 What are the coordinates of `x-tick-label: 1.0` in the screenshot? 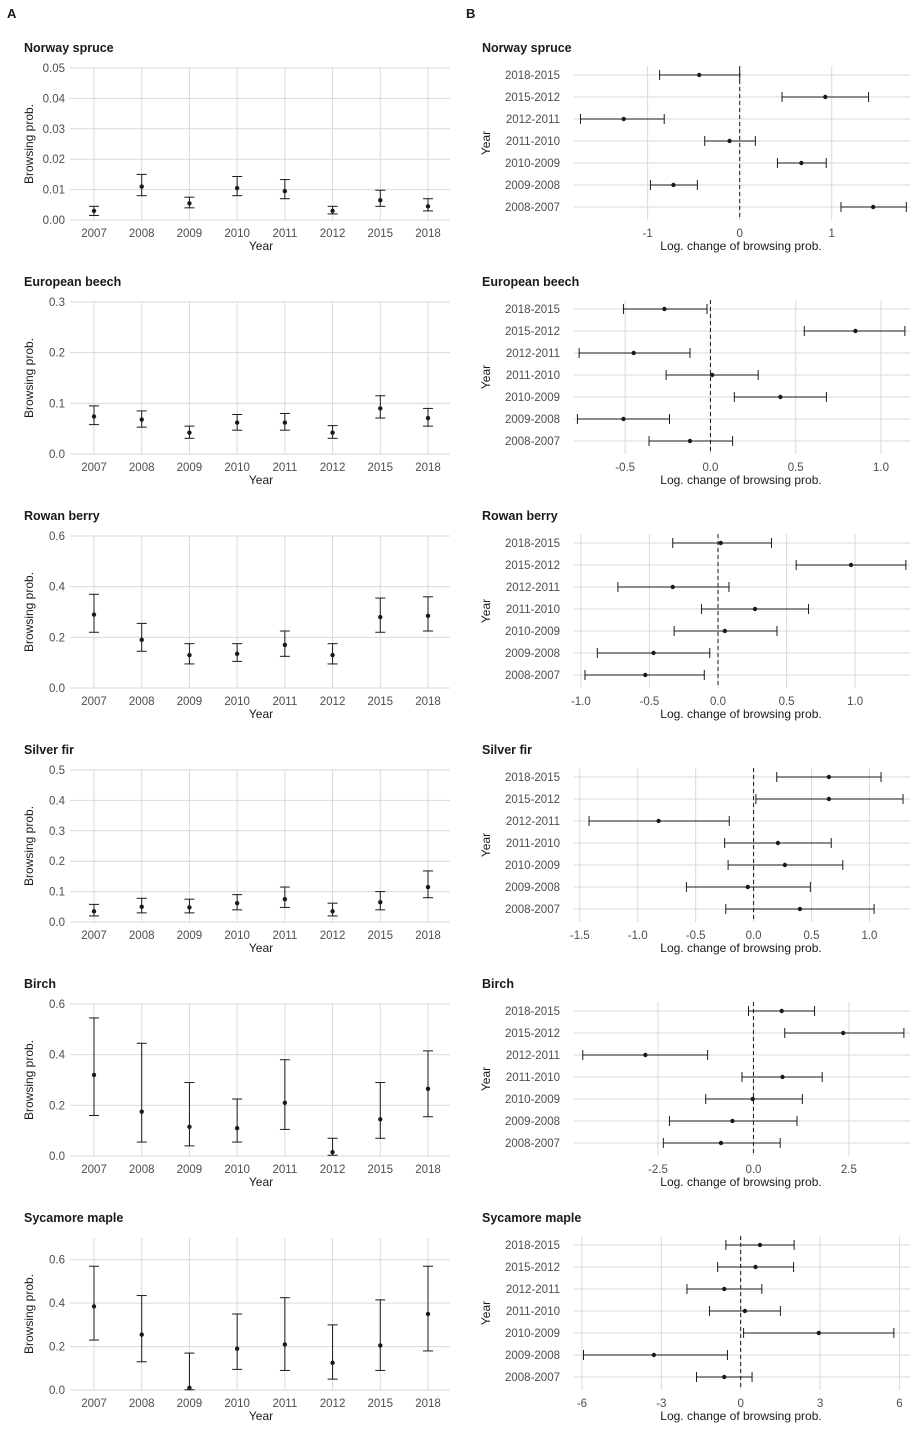 It's located at (855, 702).